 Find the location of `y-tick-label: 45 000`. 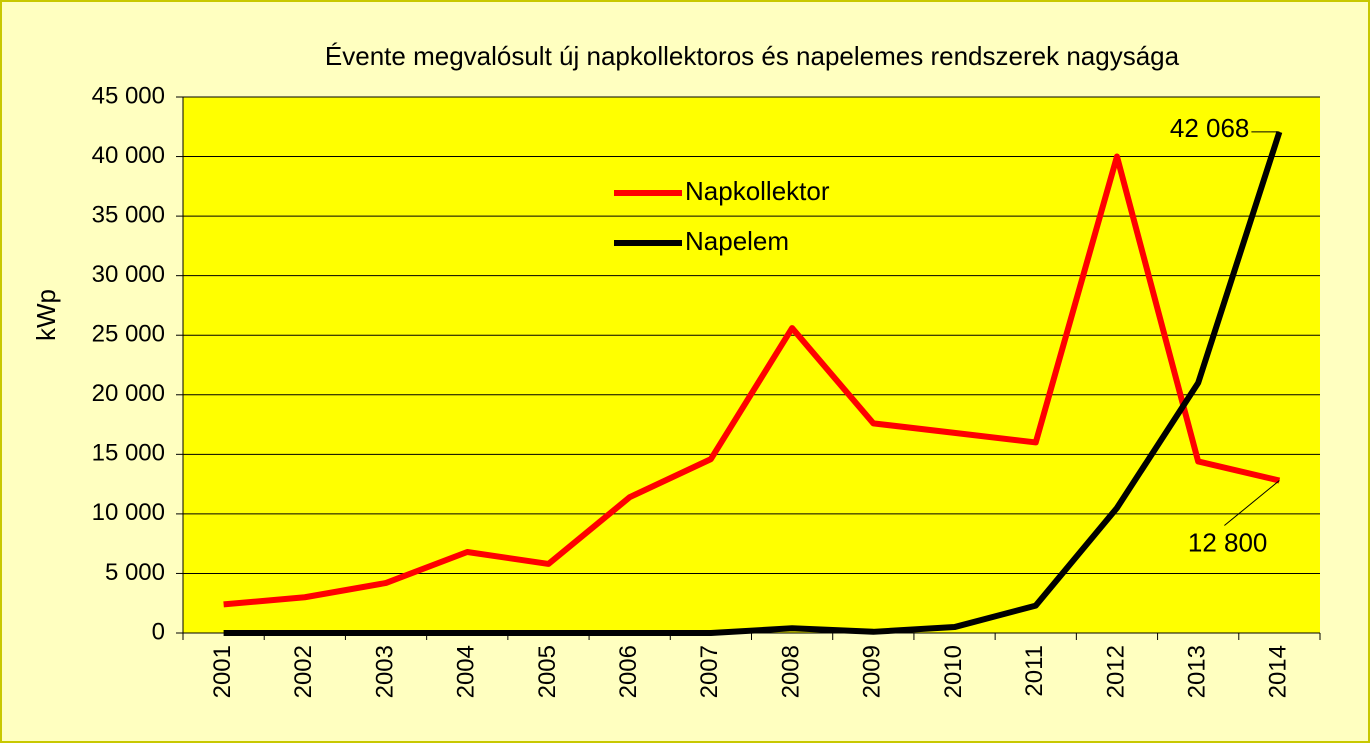

y-tick-label: 45 000 is located at coordinates (128, 95).